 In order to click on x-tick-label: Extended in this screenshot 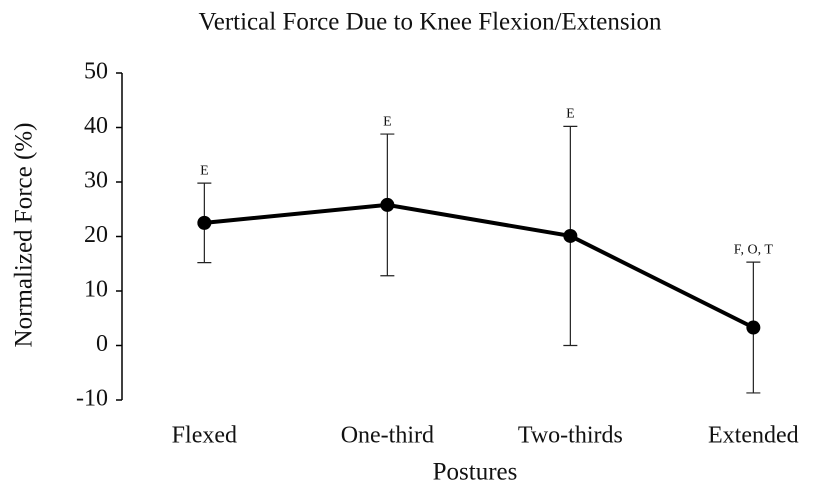, I will do `click(753, 436)`.